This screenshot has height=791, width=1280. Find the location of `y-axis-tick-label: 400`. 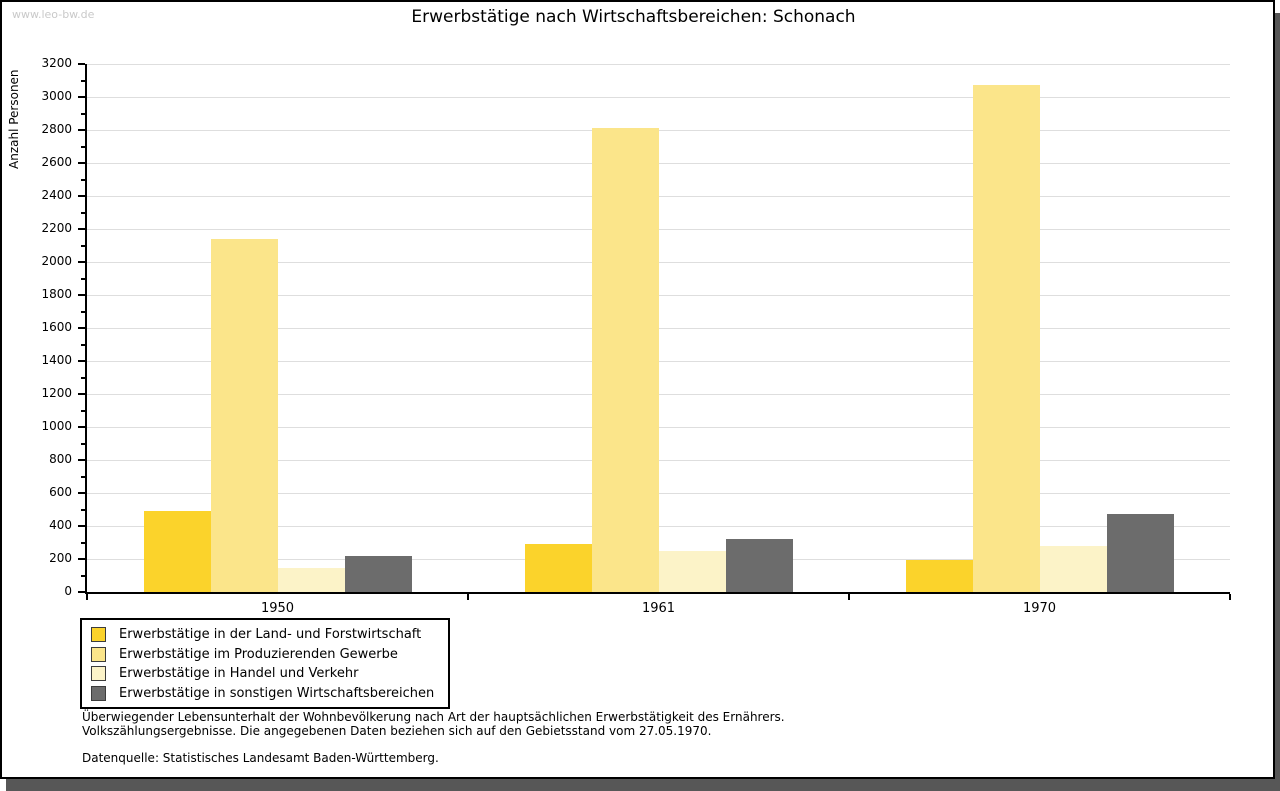

y-axis-tick-label: 400 is located at coordinates (60, 525).